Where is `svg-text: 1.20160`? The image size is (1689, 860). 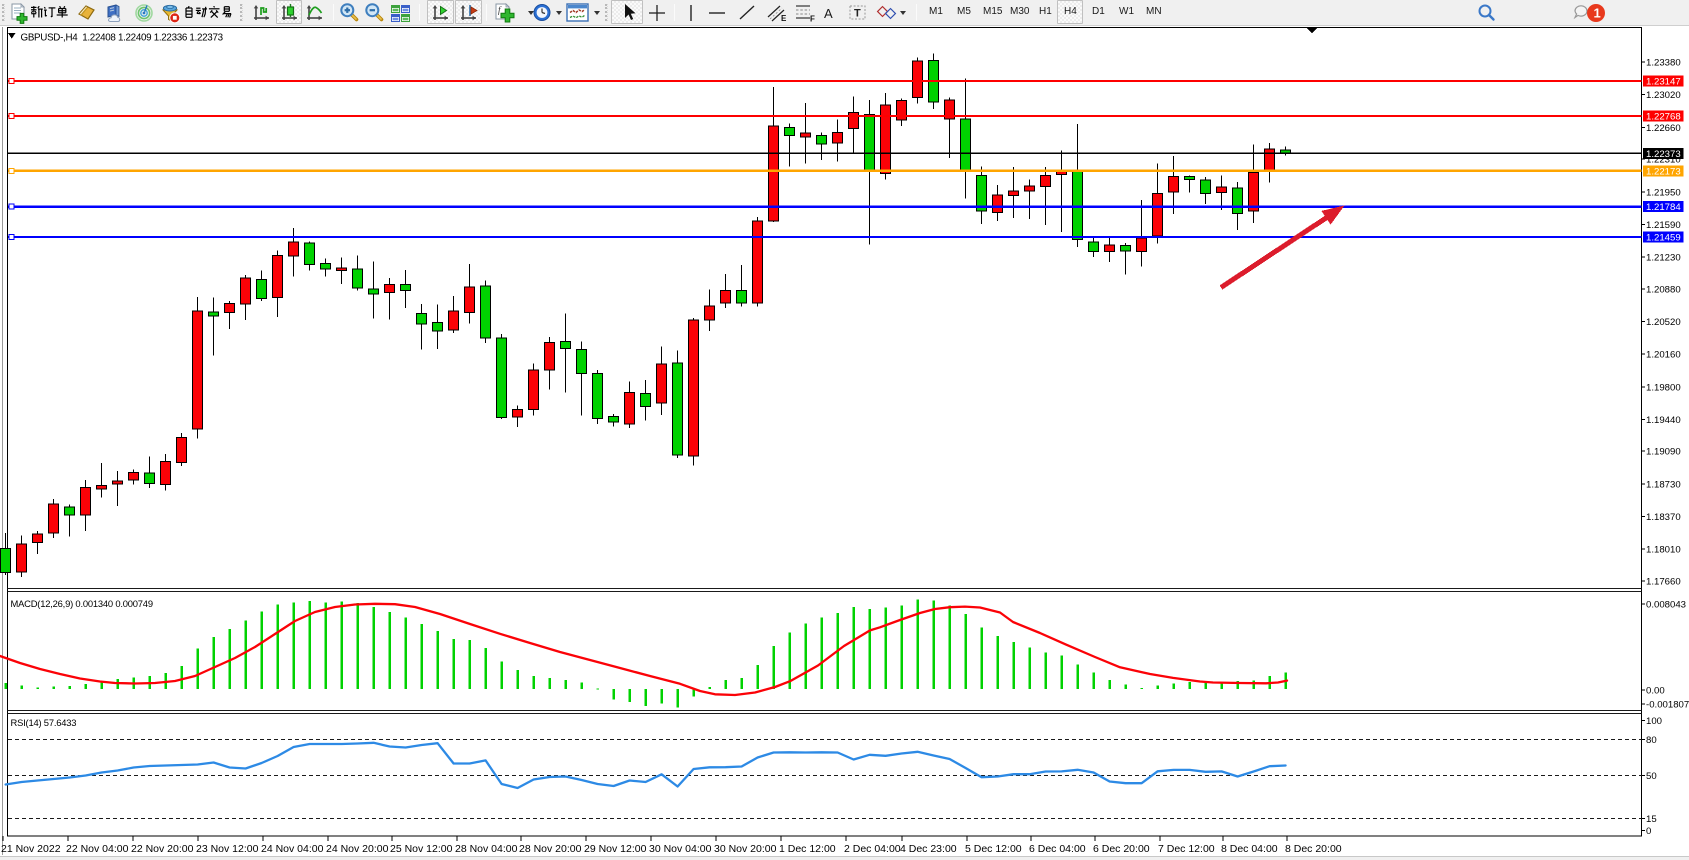 svg-text: 1.20160 is located at coordinates (1663, 355).